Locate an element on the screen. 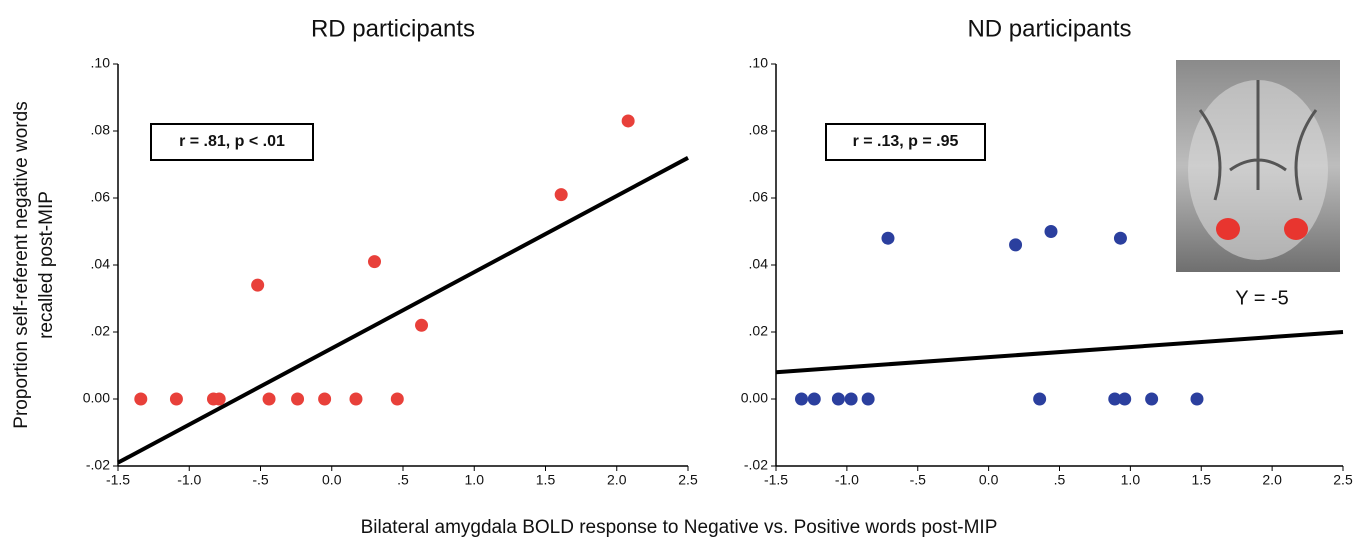  regression-line is located at coordinates (1059, 352).